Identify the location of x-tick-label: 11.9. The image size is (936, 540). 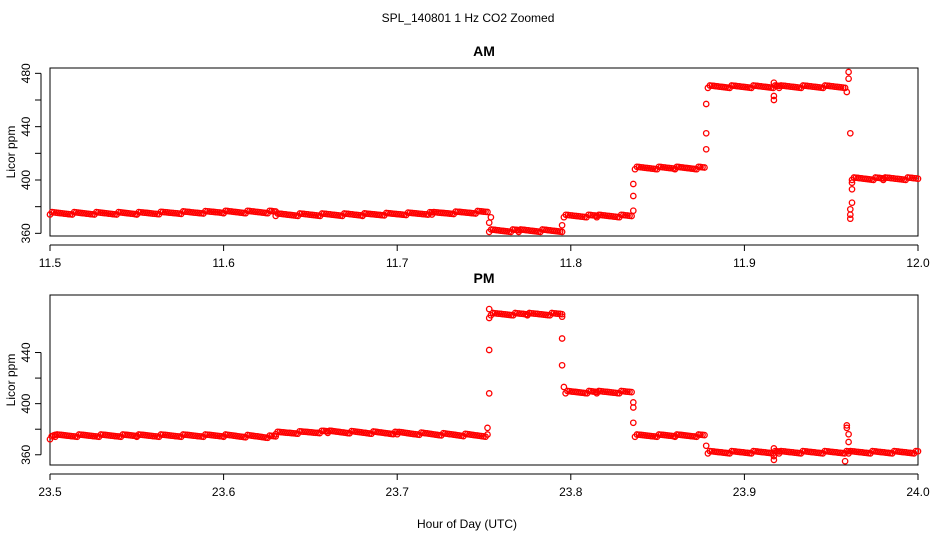
(744, 263).